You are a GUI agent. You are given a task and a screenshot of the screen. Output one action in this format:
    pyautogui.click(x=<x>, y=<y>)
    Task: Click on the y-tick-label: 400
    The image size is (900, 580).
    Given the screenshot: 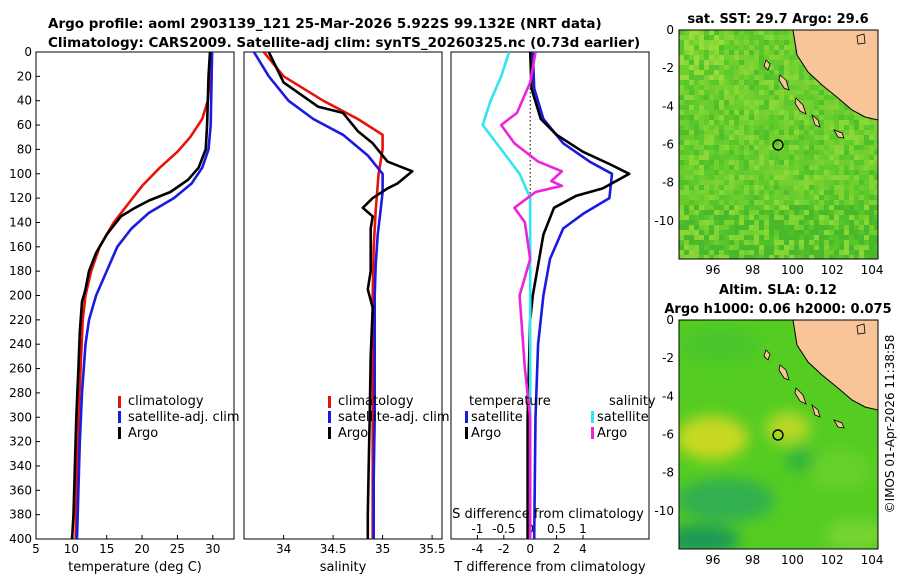 What is the action you would take?
    pyautogui.click(x=20, y=539)
    